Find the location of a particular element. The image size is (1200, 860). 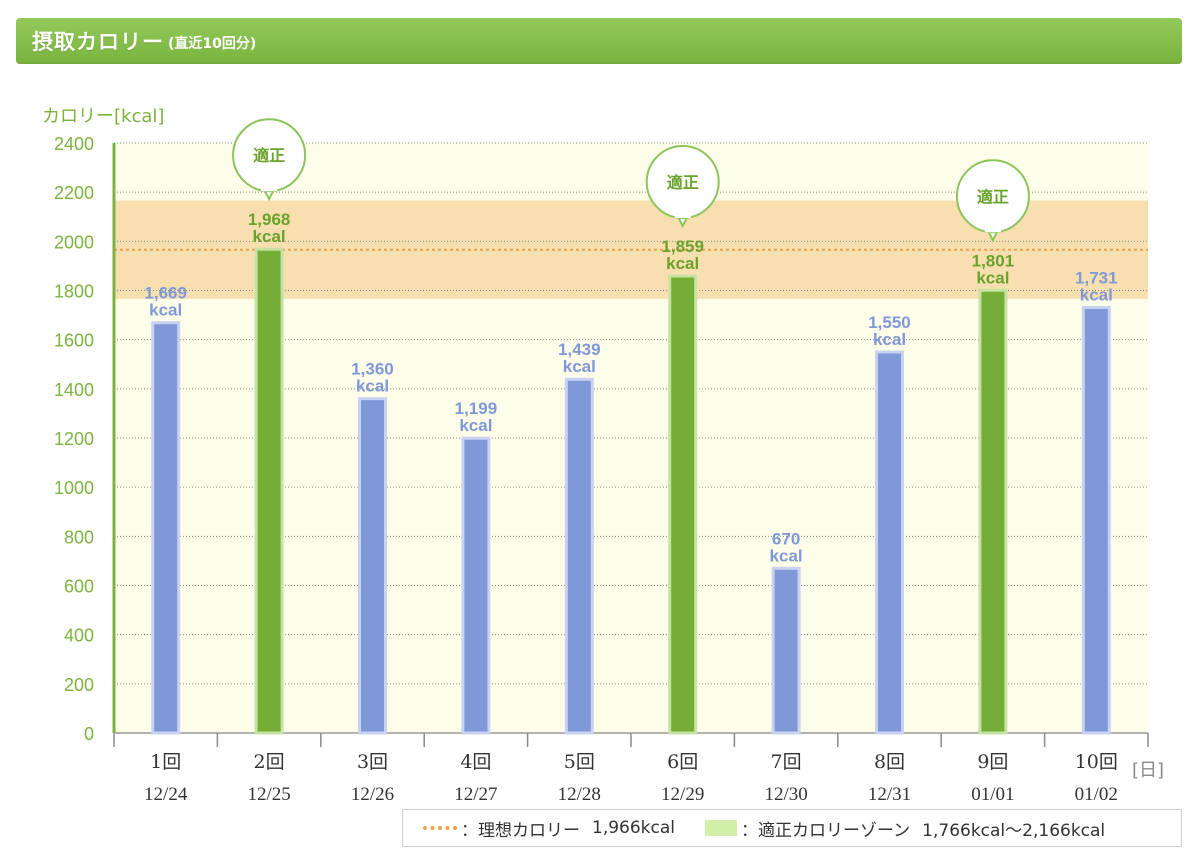

zone-swatch is located at coordinates (721, 828).